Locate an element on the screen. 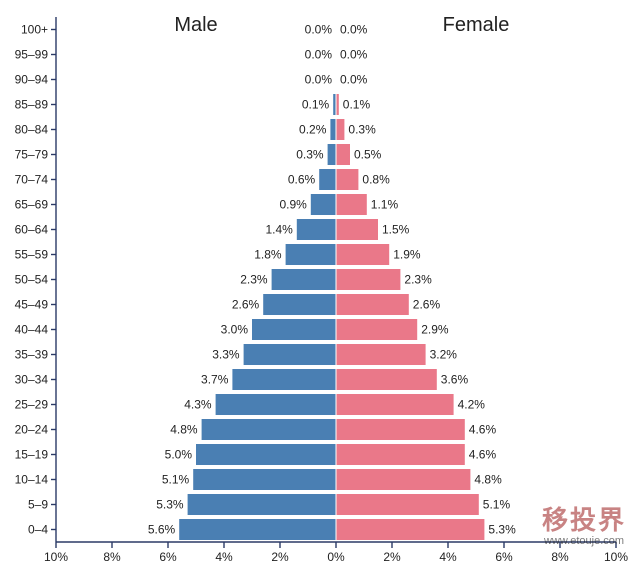 This screenshot has width=640, height=575. male-value-label: 0.9% is located at coordinates (293, 205).